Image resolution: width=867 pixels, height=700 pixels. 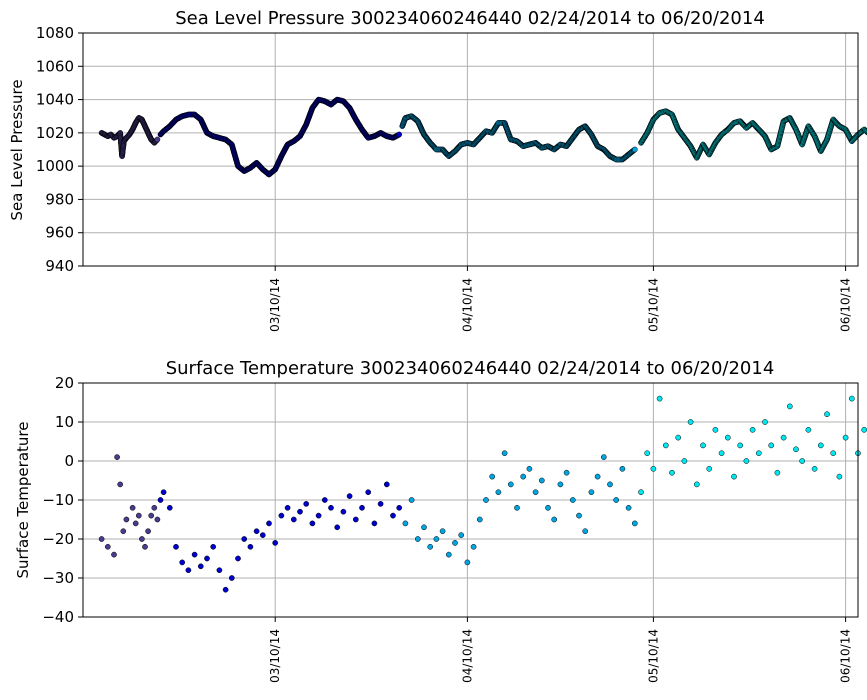 What do you see at coordinates (275, 656) in the screenshot?
I see `temperature-xtick-label: 03/10/14` at bounding box center [275, 656].